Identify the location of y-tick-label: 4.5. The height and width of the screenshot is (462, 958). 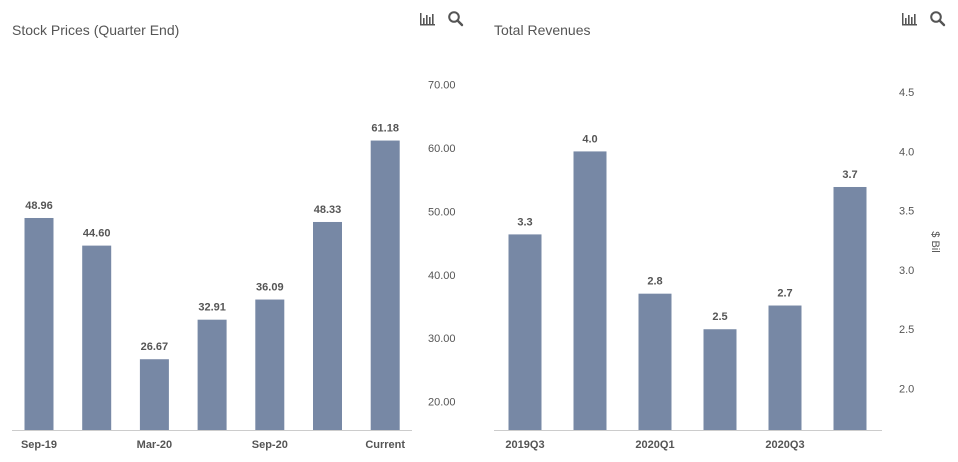
(906, 93).